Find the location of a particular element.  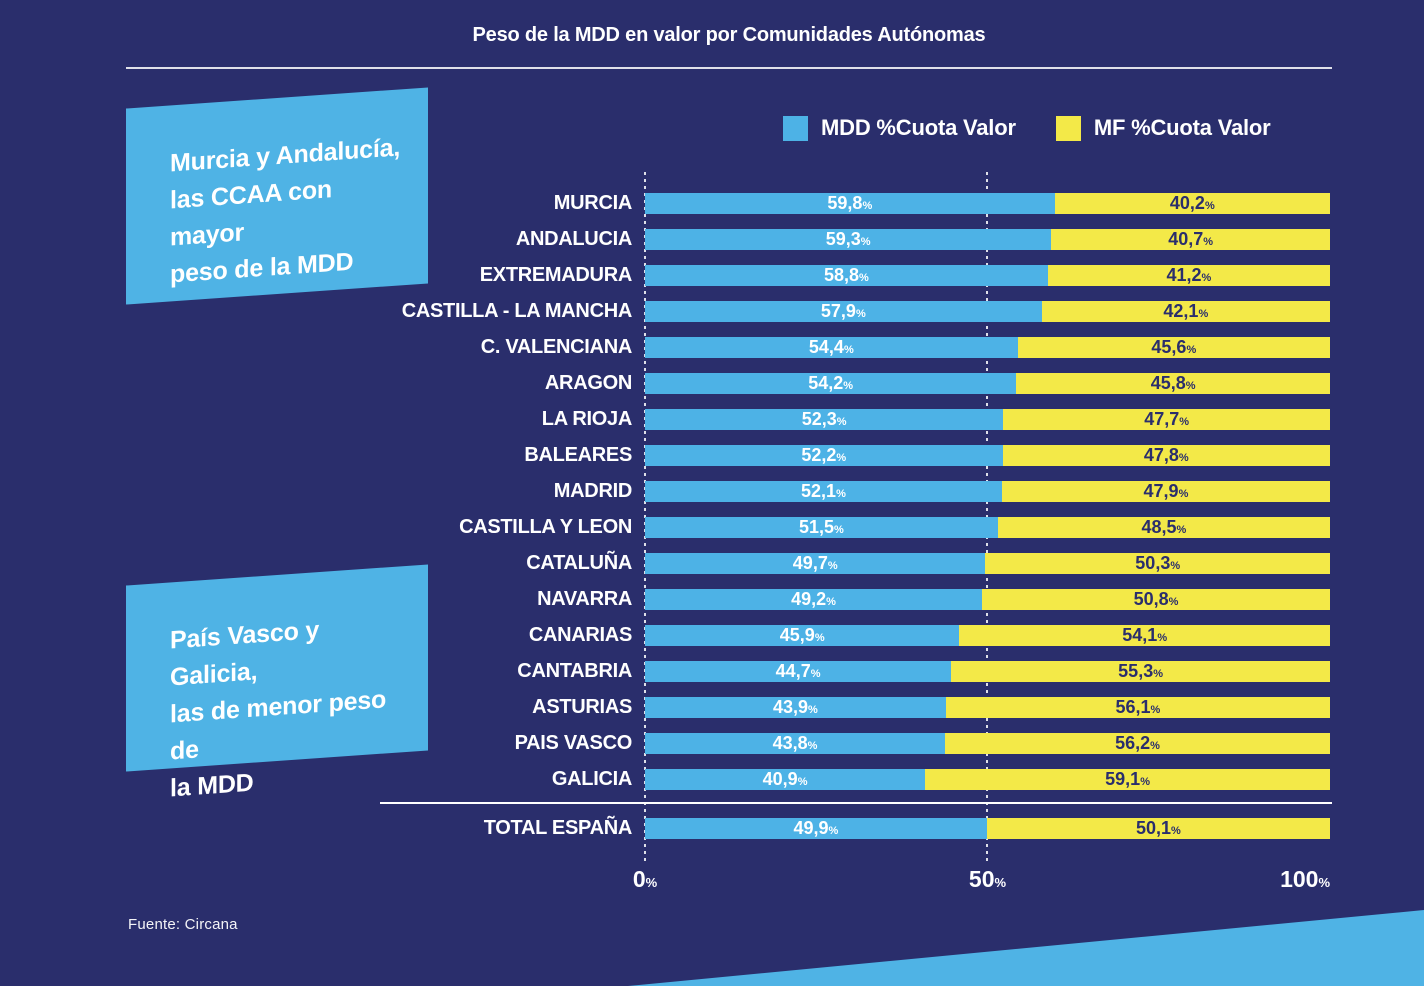

mdd-swatch-icon is located at coordinates (795, 128).